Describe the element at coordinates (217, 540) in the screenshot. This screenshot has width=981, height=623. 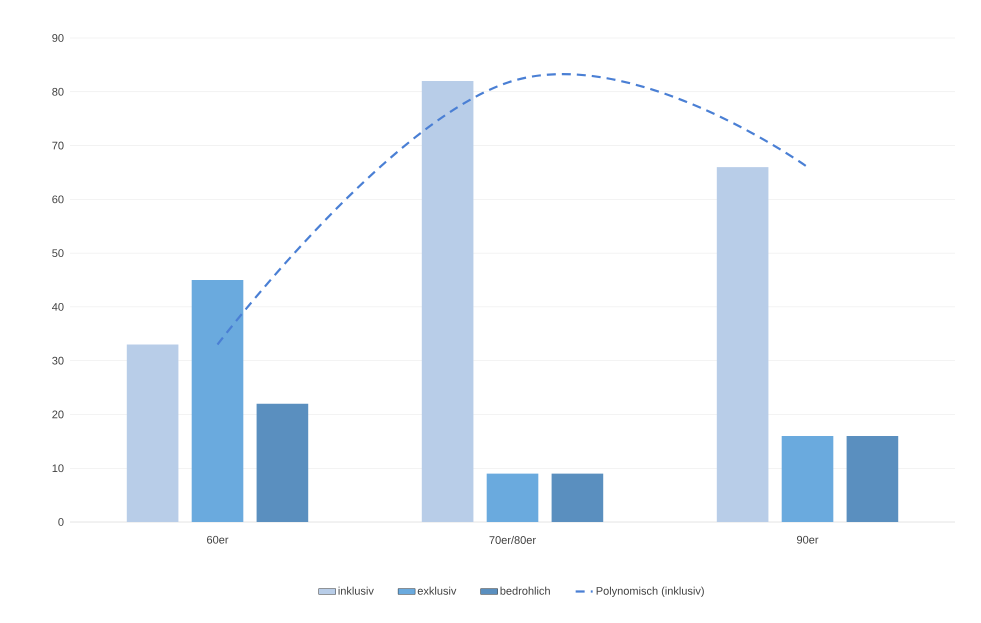
I see `x-tick-label: 60er` at that location.